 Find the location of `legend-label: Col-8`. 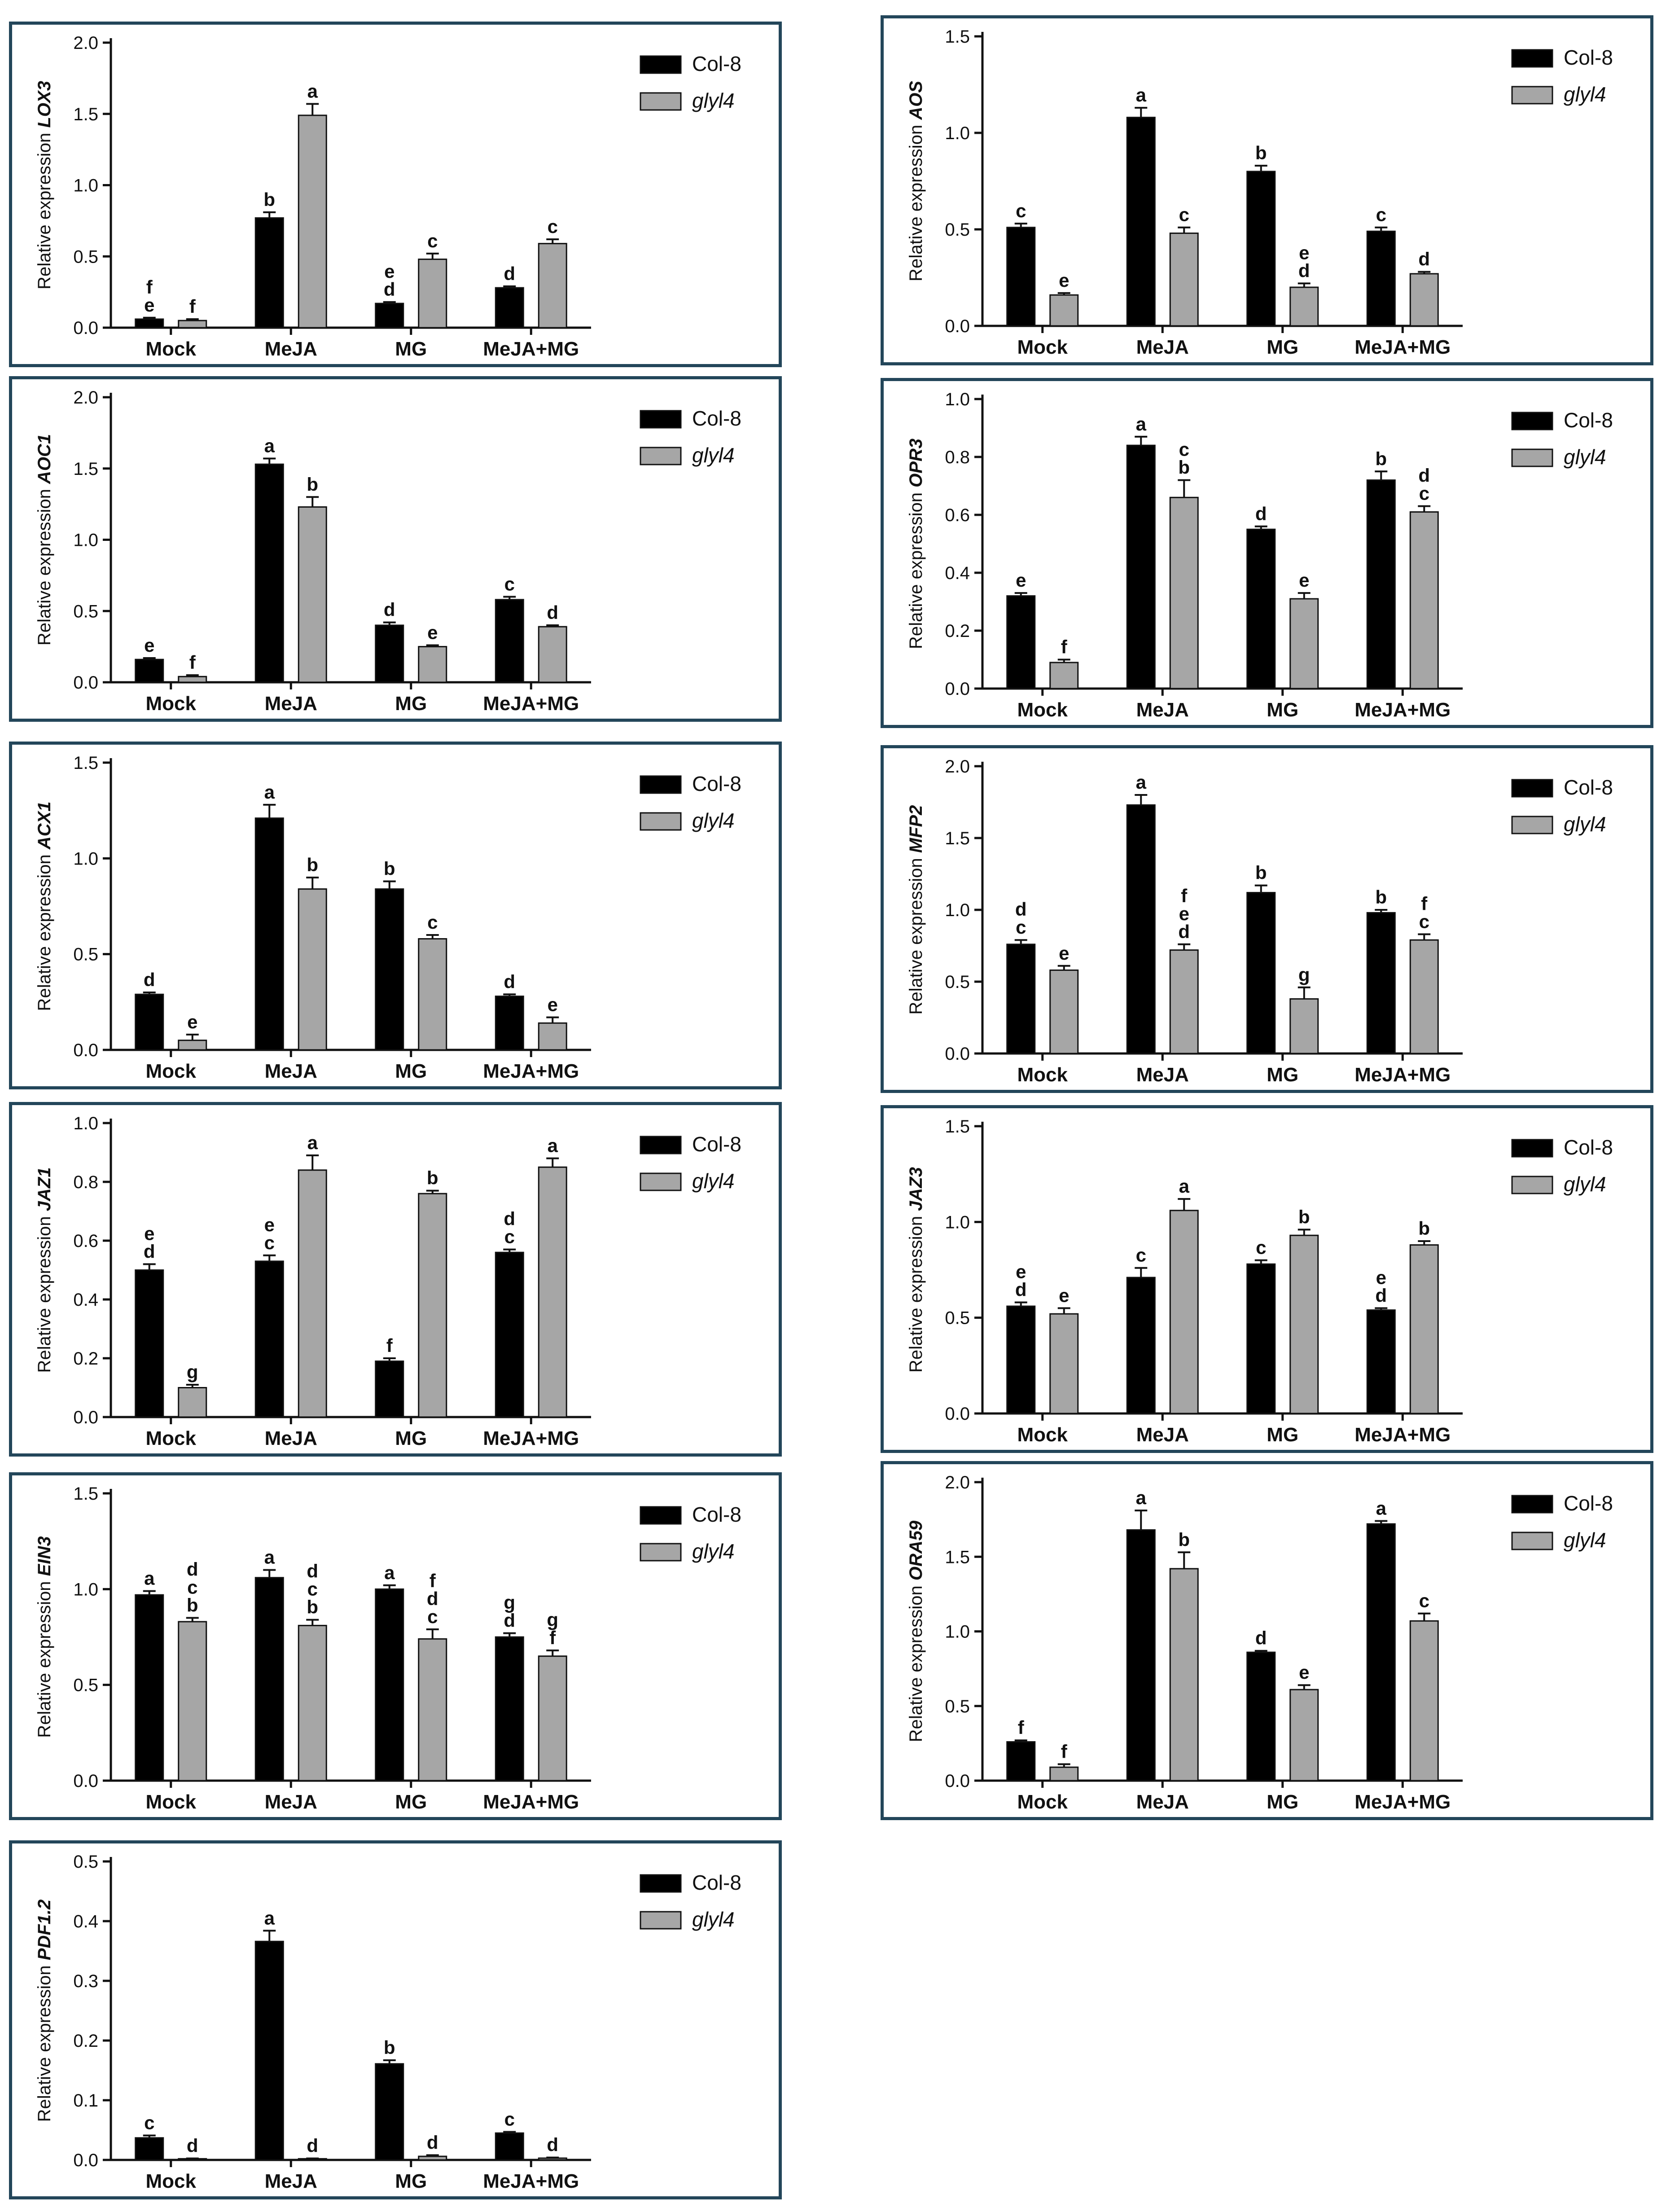

legend-label: Col-8 is located at coordinates (717, 1144).